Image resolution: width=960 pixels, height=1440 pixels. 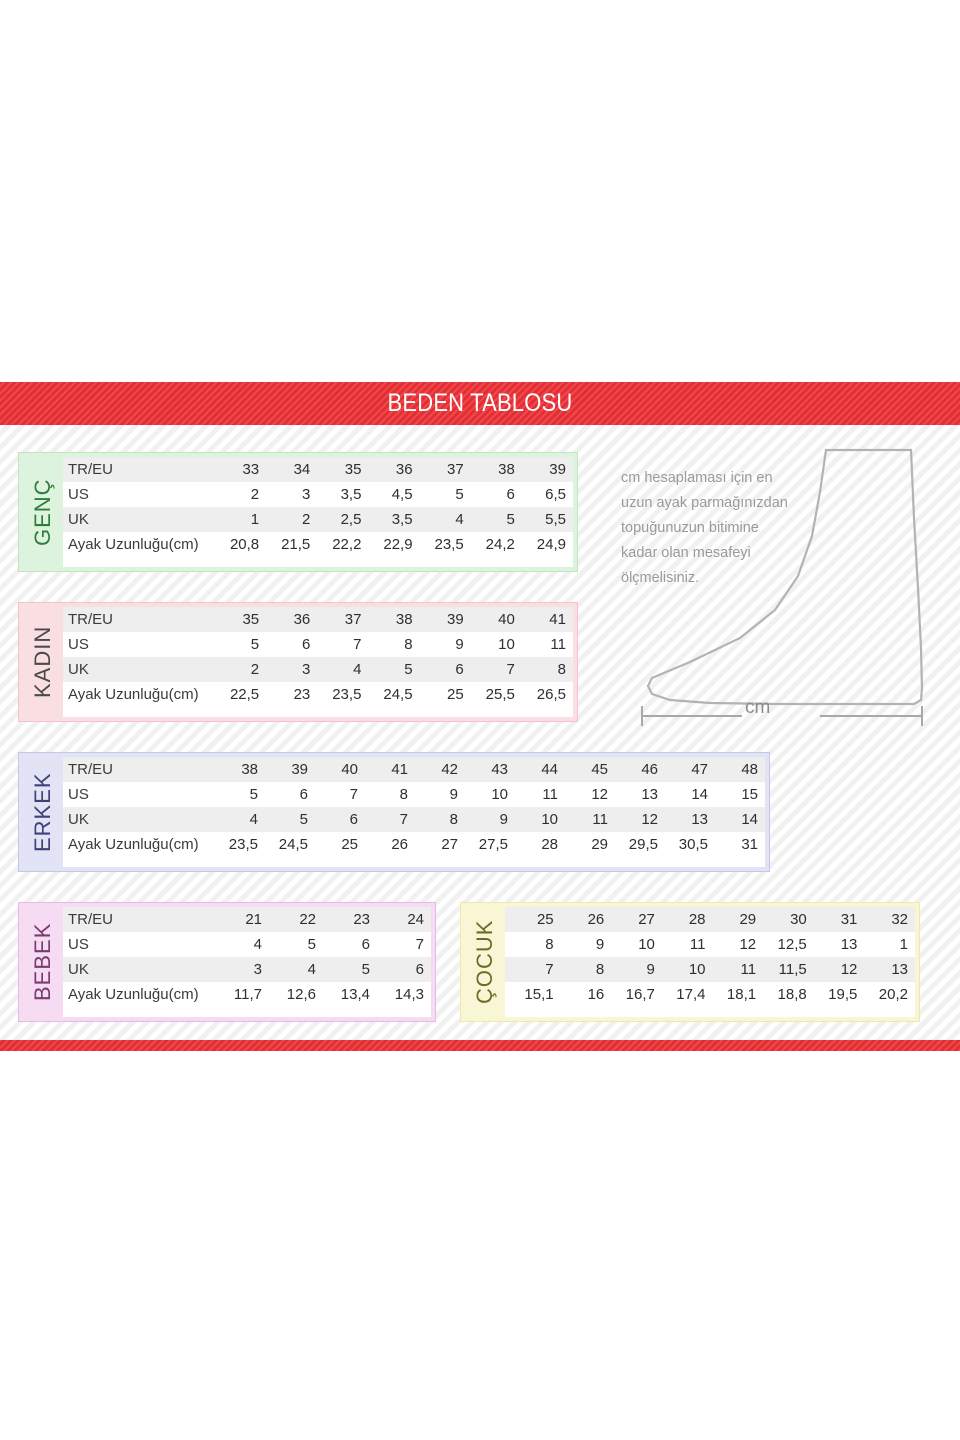 I want to click on size-cell: 30, so click(x=798, y=919).